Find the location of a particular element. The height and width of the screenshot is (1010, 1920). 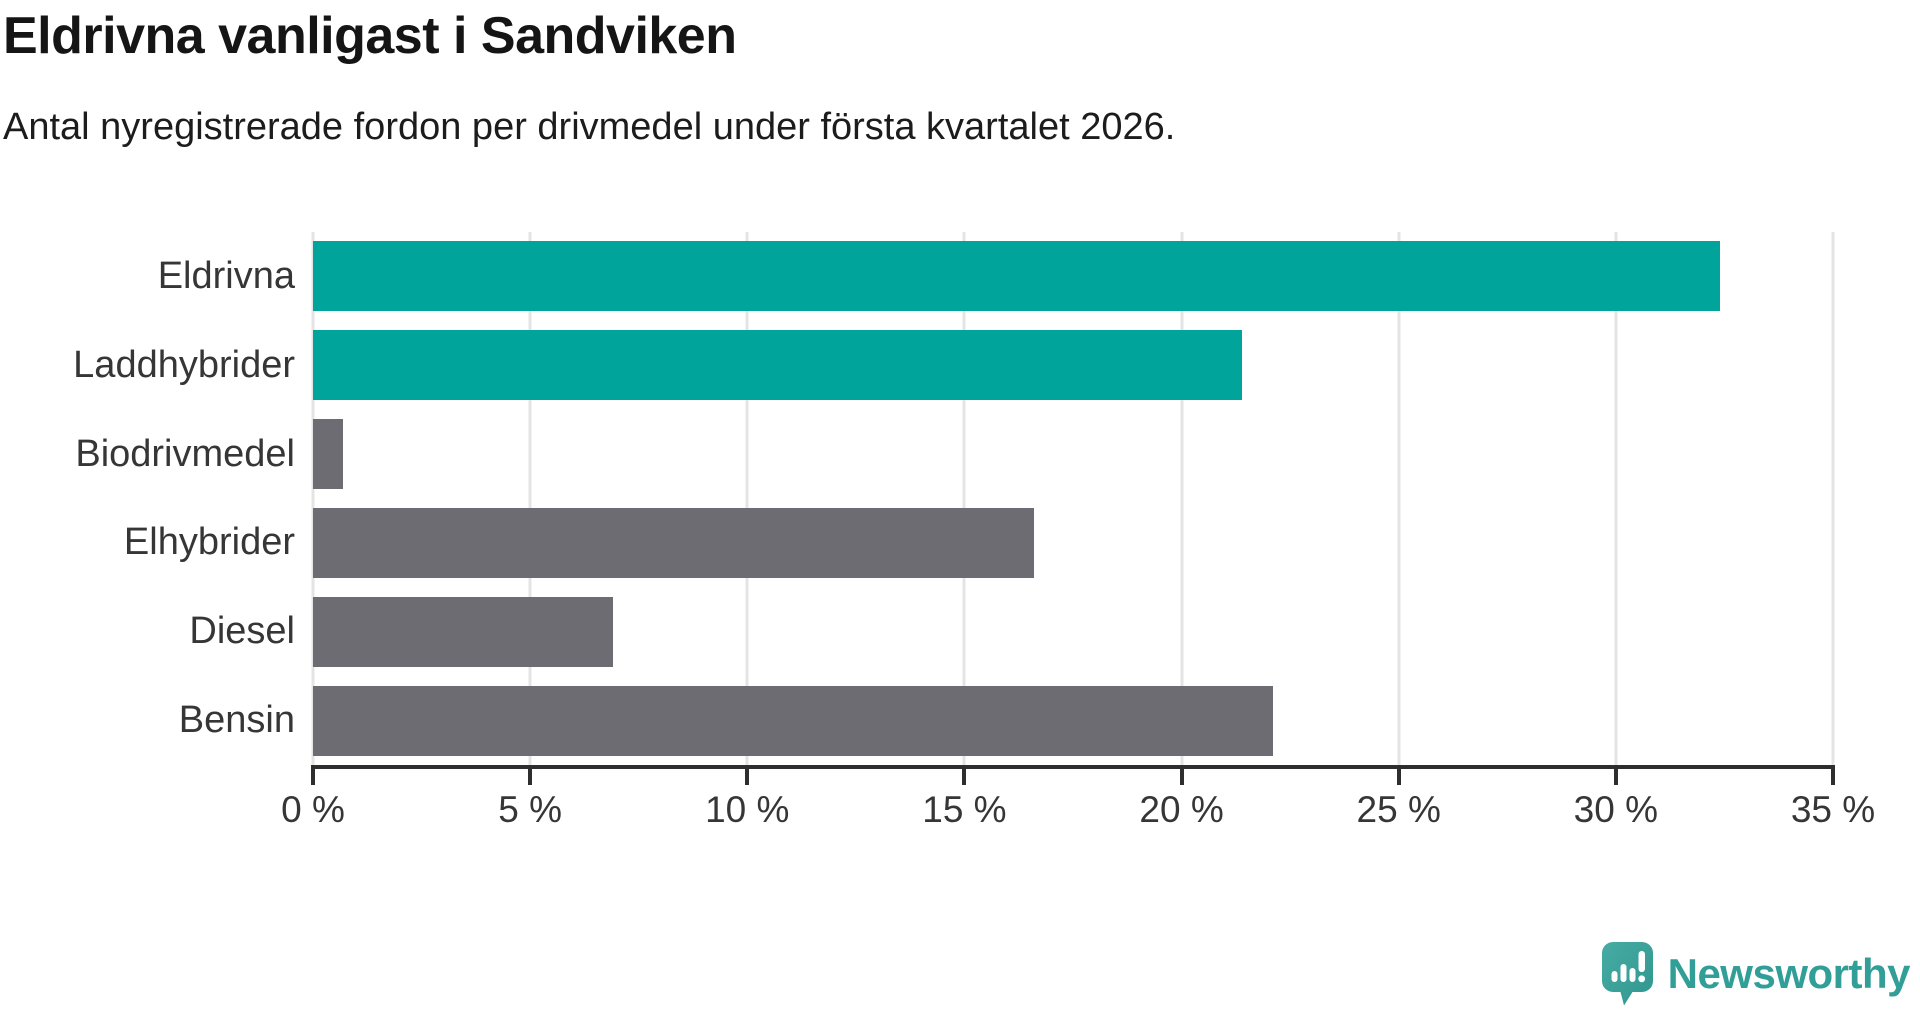

exclamation-stem is located at coordinates (1641, 961).